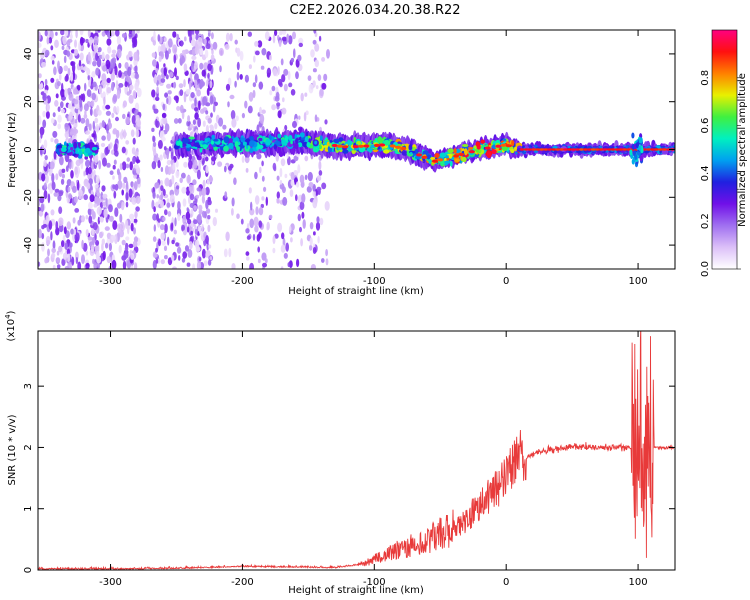 The image size is (750, 600). Describe the element at coordinates (10, 325) in the screenshot. I see `snr-y-multiplier: (x104)` at that location.